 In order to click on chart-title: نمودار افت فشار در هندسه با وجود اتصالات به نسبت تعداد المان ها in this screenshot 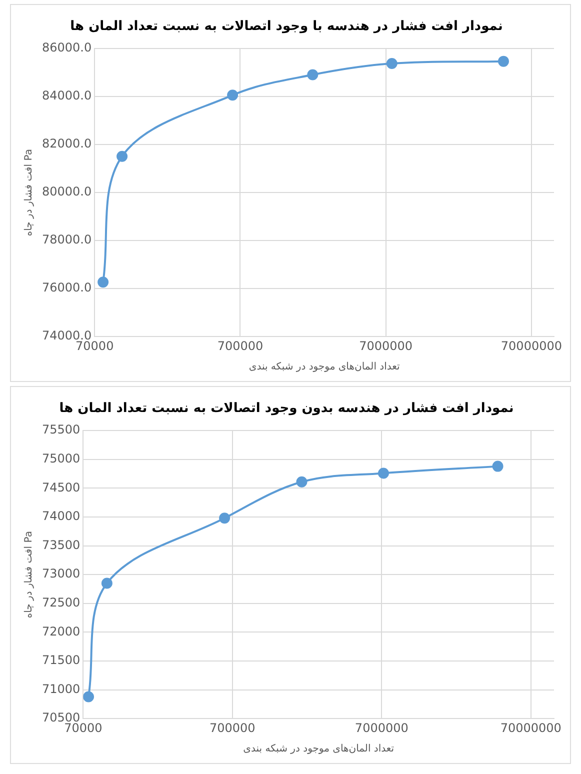, I will do `click(286, 26)`.